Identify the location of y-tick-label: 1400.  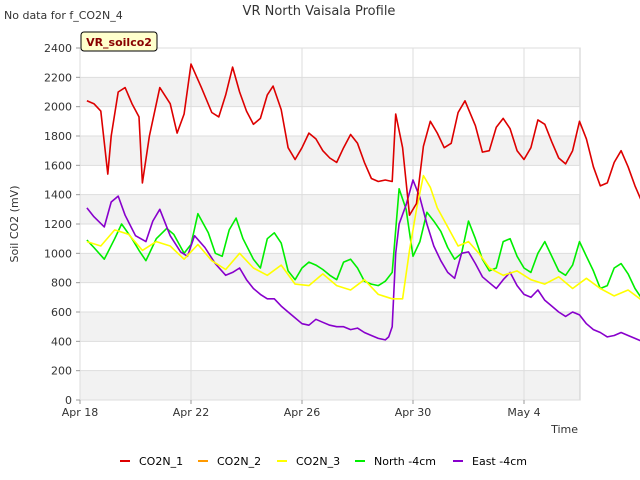
(58, 195).